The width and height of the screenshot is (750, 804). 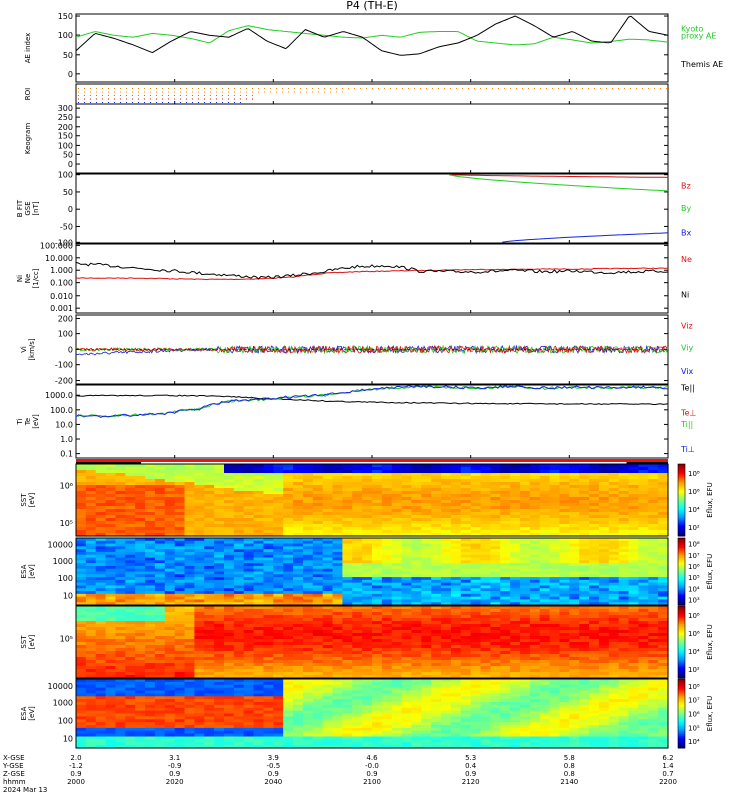 I want to click on footer-value: 0.9, so click(x=75, y=774).